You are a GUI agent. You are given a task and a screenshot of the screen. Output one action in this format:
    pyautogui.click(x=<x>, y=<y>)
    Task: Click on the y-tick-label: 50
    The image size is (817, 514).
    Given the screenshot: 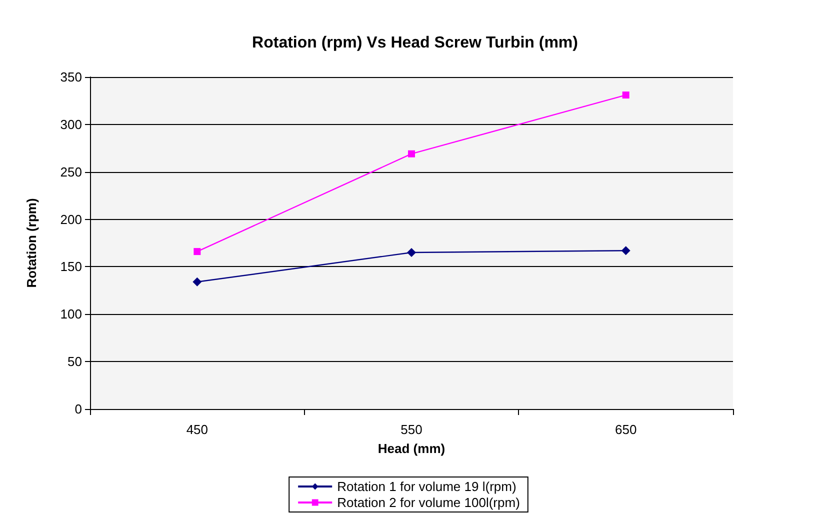 What is the action you would take?
    pyautogui.click(x=75, y=362)
    